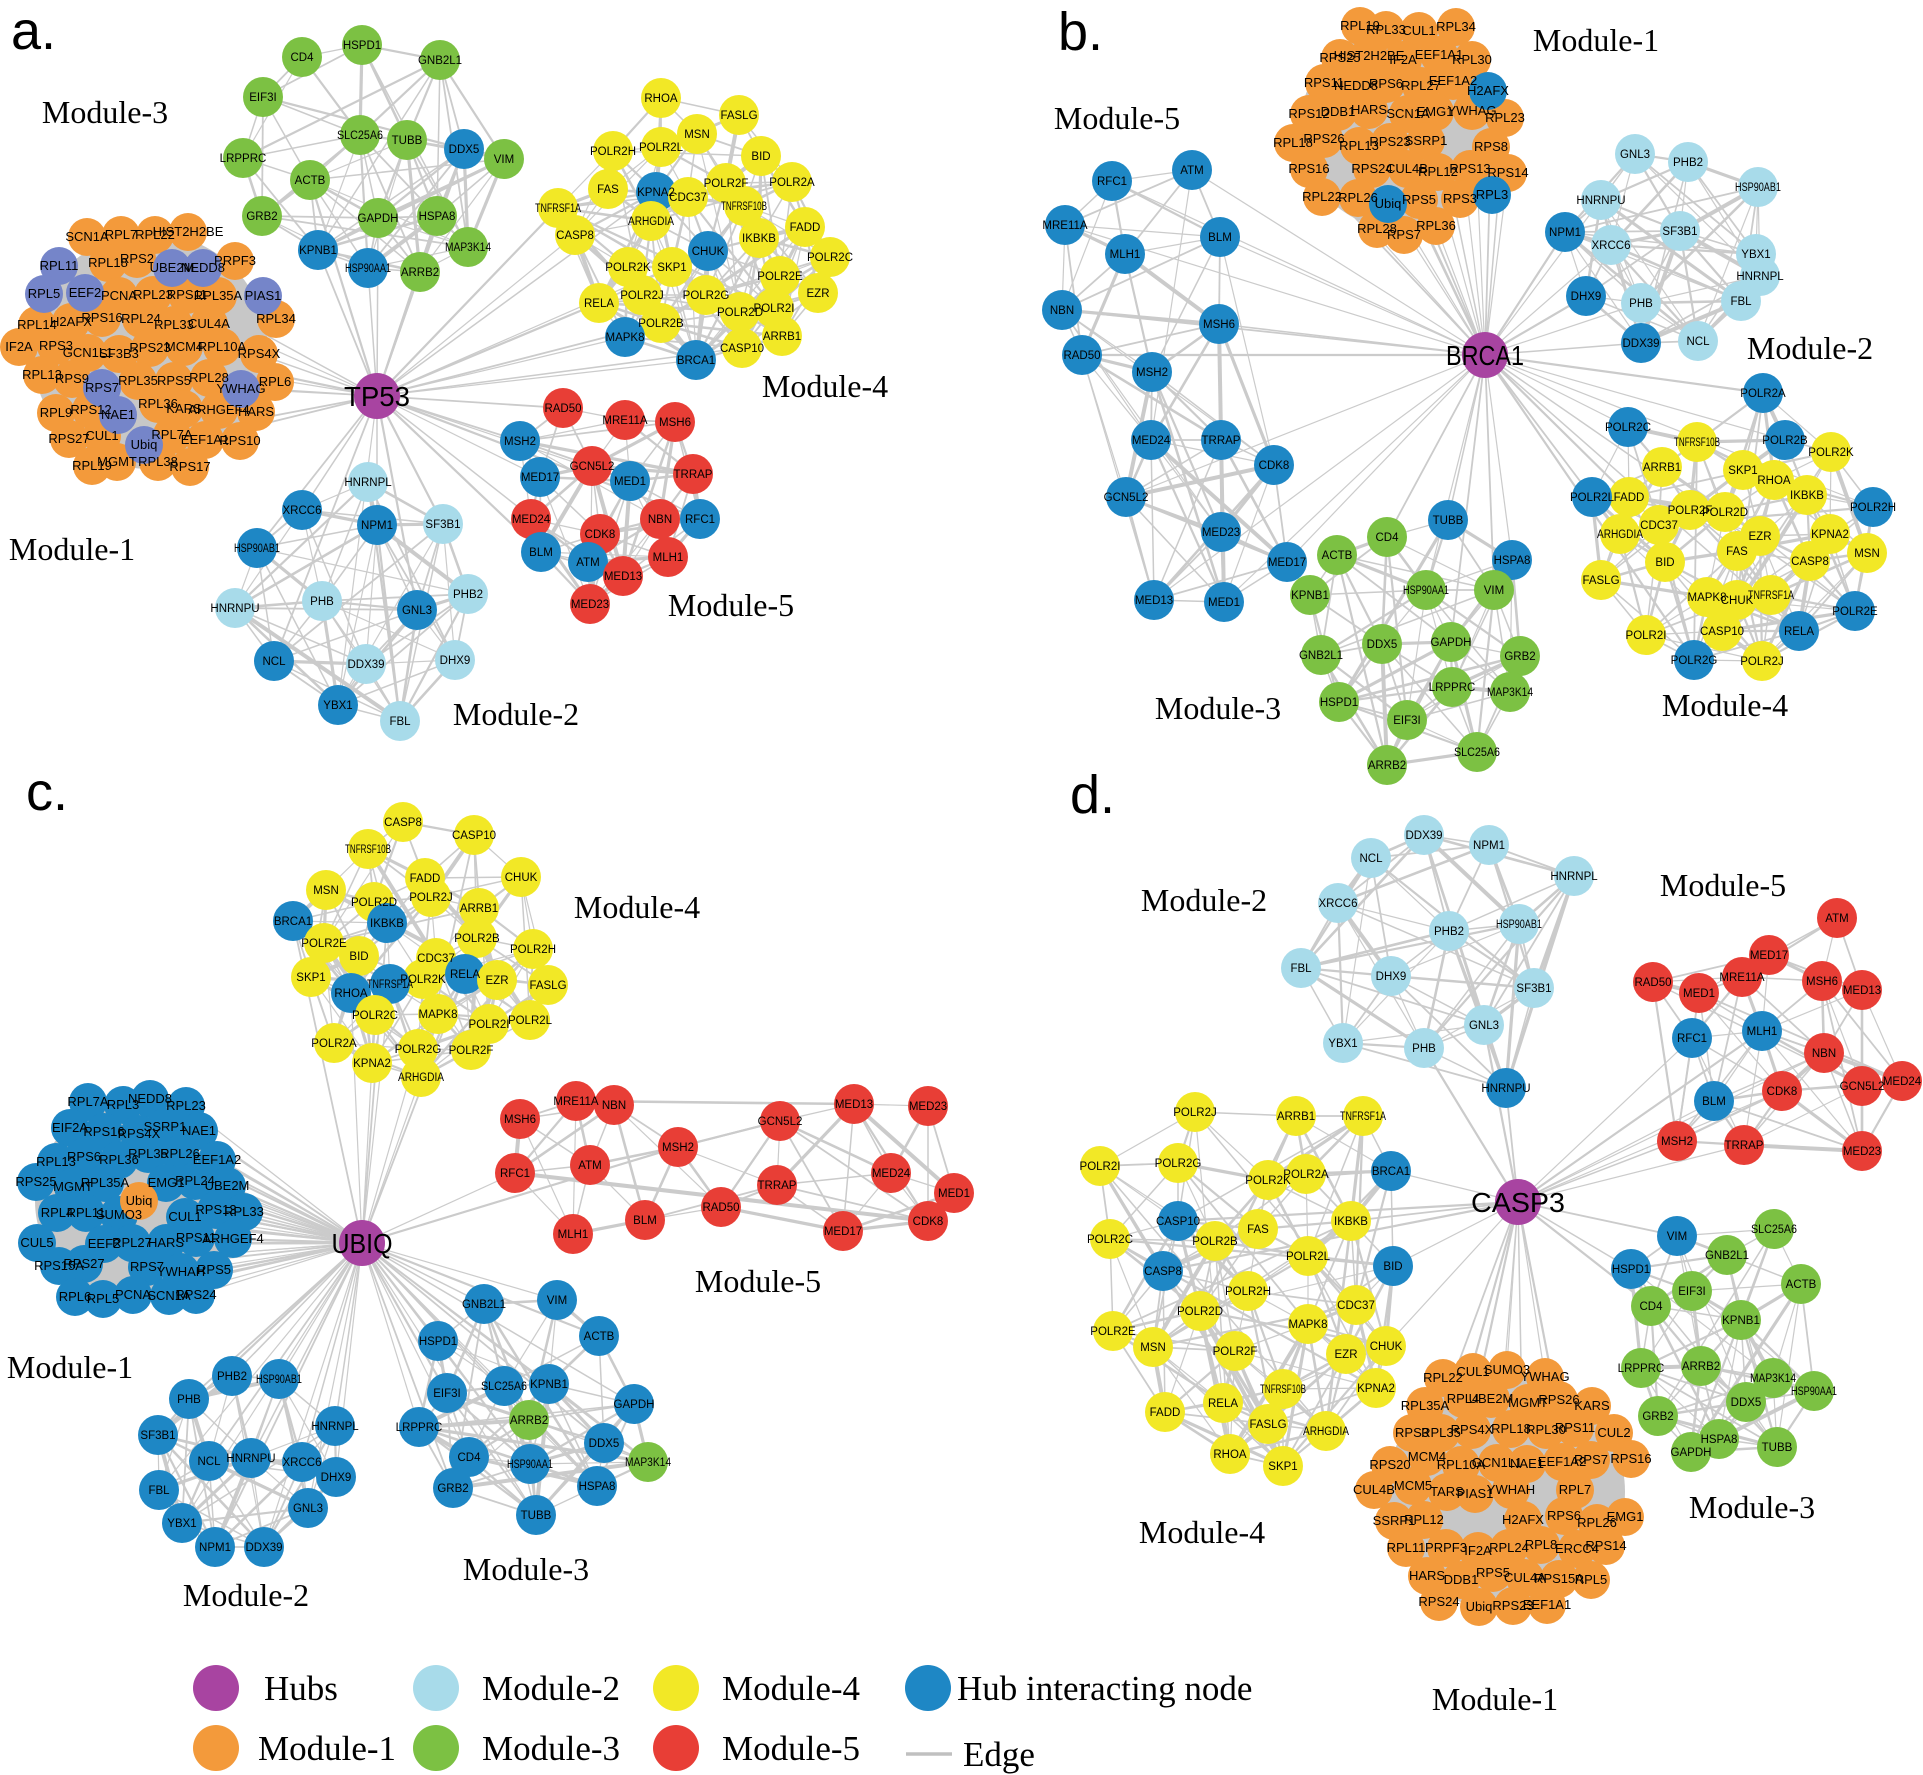 The height and width of the screenshot is (1775, 1923). What do you see at coordinates (671, 268) in the screenshot?
I see `svg-text: SKP1` at bounding box center [671, 268].